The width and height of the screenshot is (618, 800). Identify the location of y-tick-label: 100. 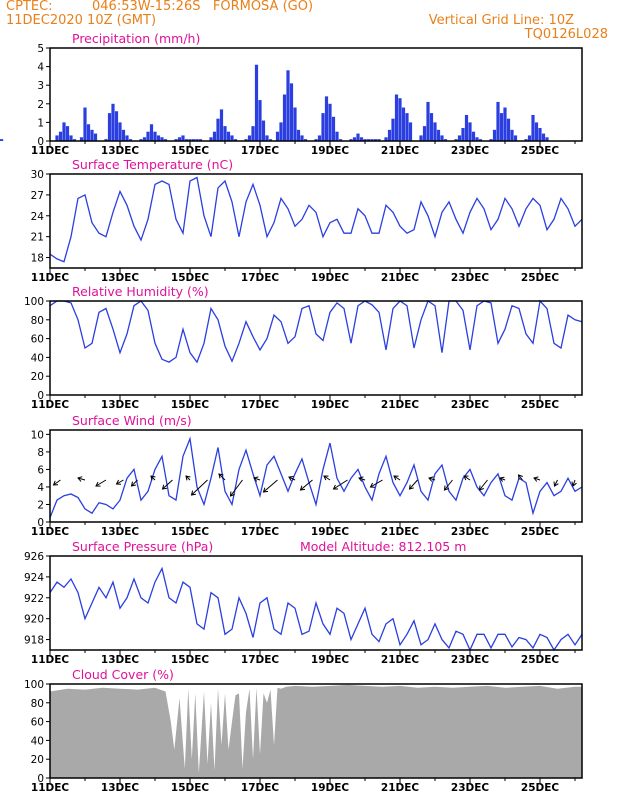
(34, 685).